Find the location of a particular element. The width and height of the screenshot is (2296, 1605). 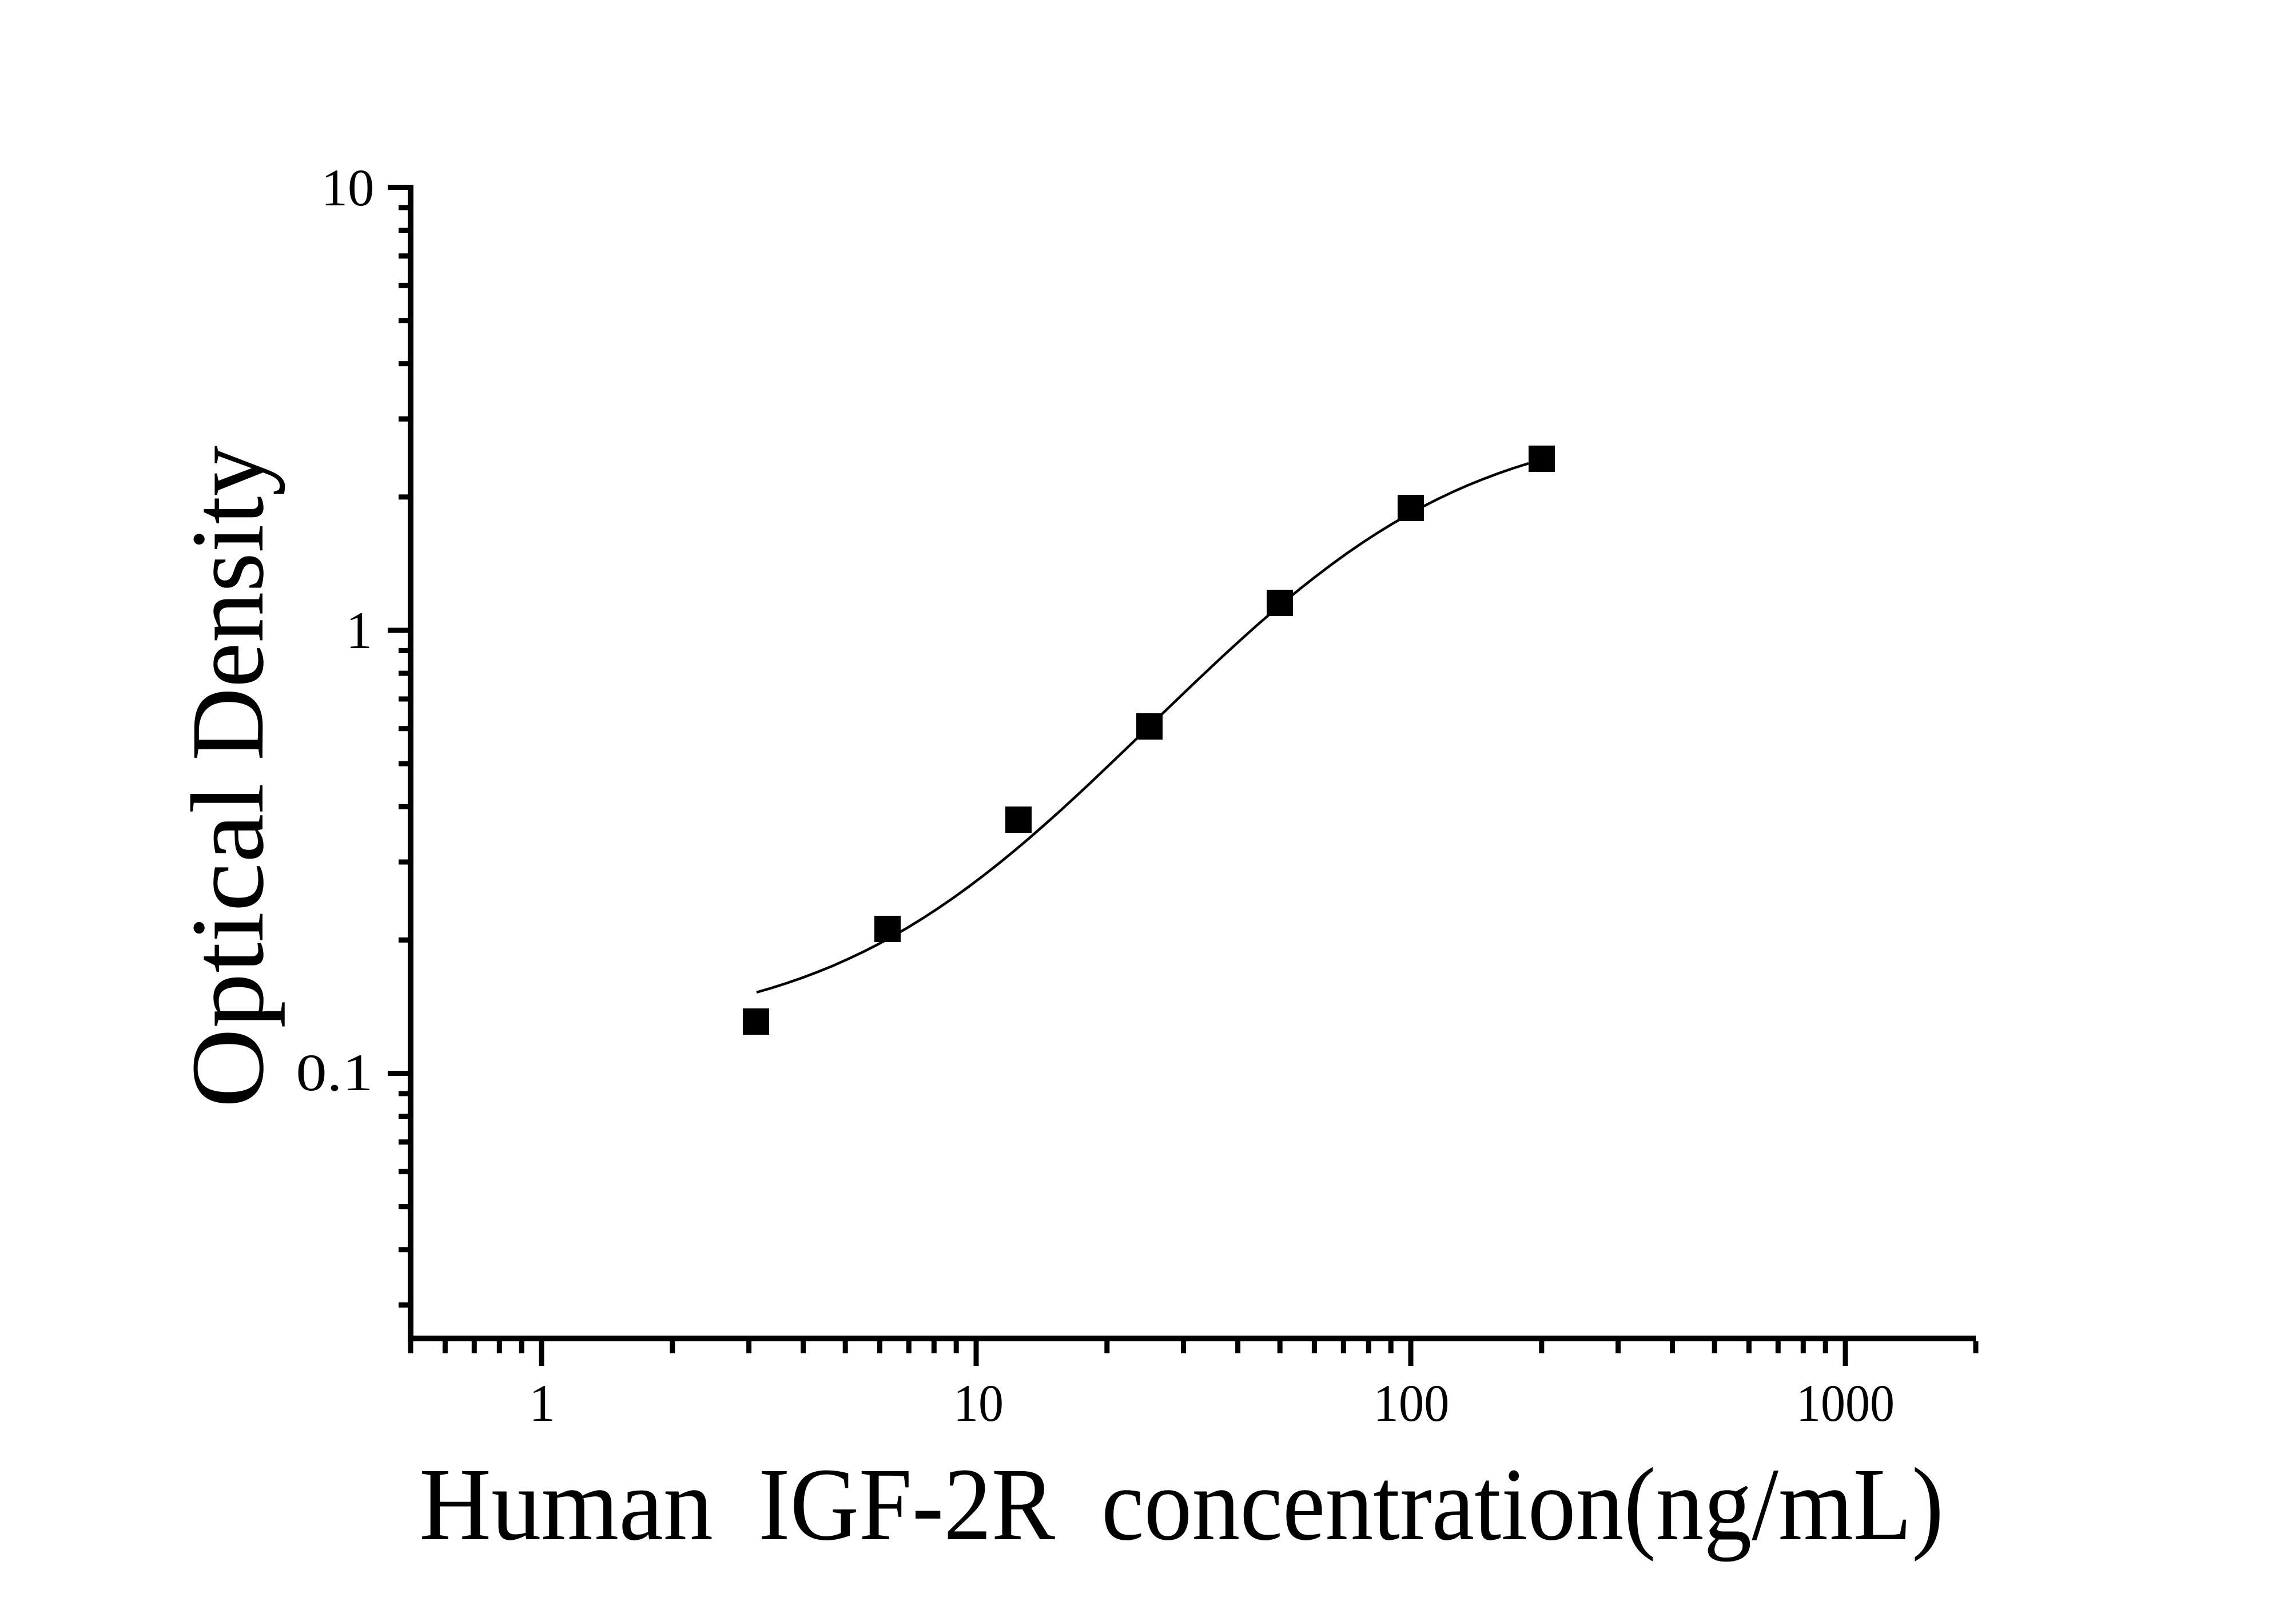

svg-text: Human is located at coordinates (566, 1504).